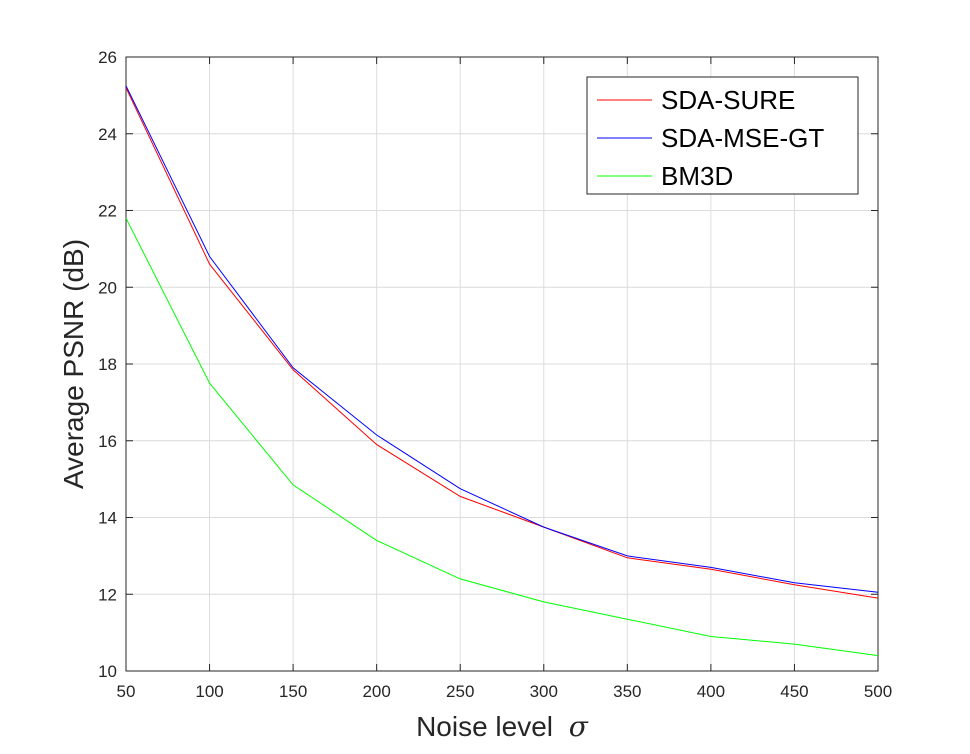 The image size is (970, 754). I want to click on x-tick-label: 150, so click(293, 691).